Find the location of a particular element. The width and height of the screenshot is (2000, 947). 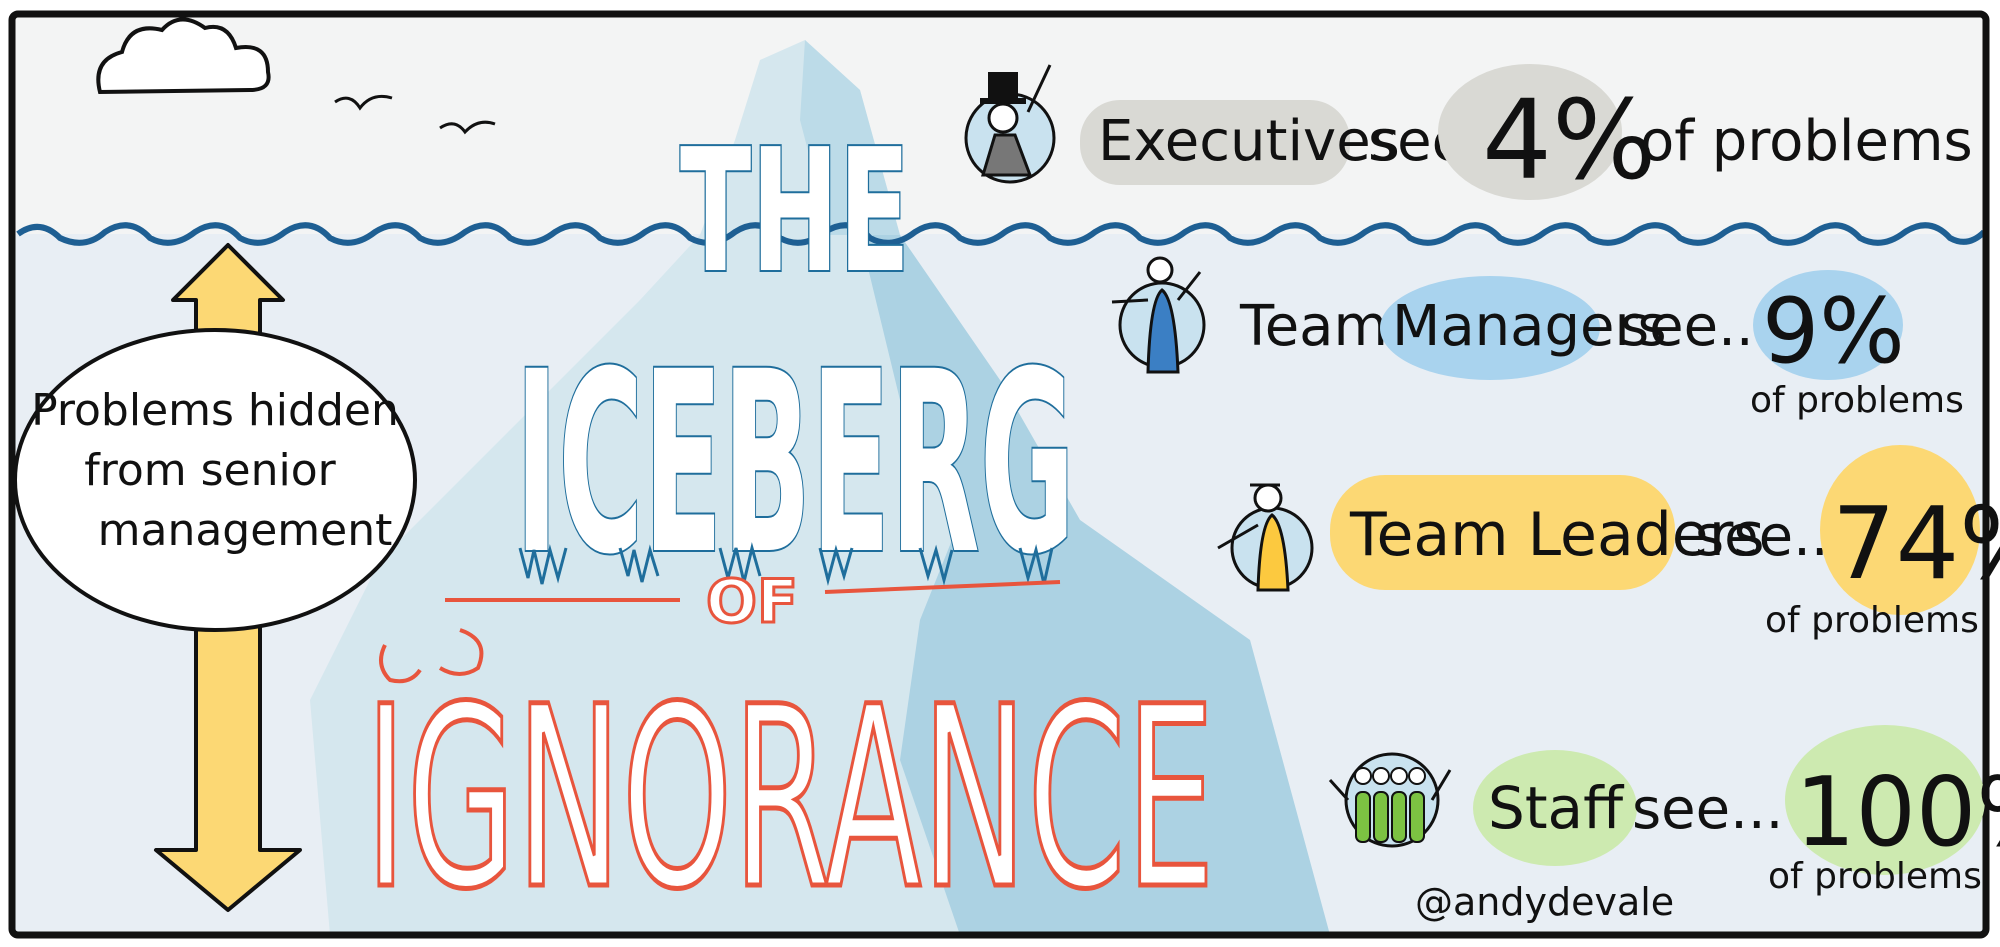

manager-icon is located at coordinates (1158, 315).